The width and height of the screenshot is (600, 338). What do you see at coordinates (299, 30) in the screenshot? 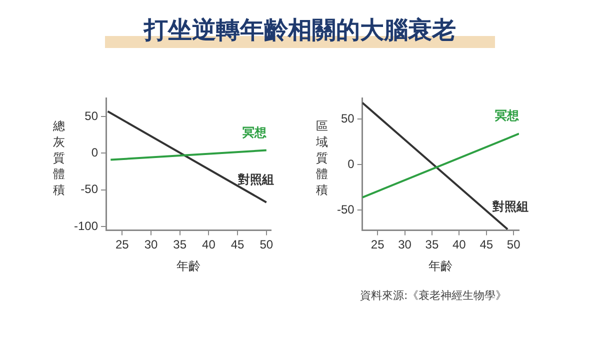
I see `chart-title: 打坐逆轉年齡相關的大腦衰老` at bounding box center [299, 30].